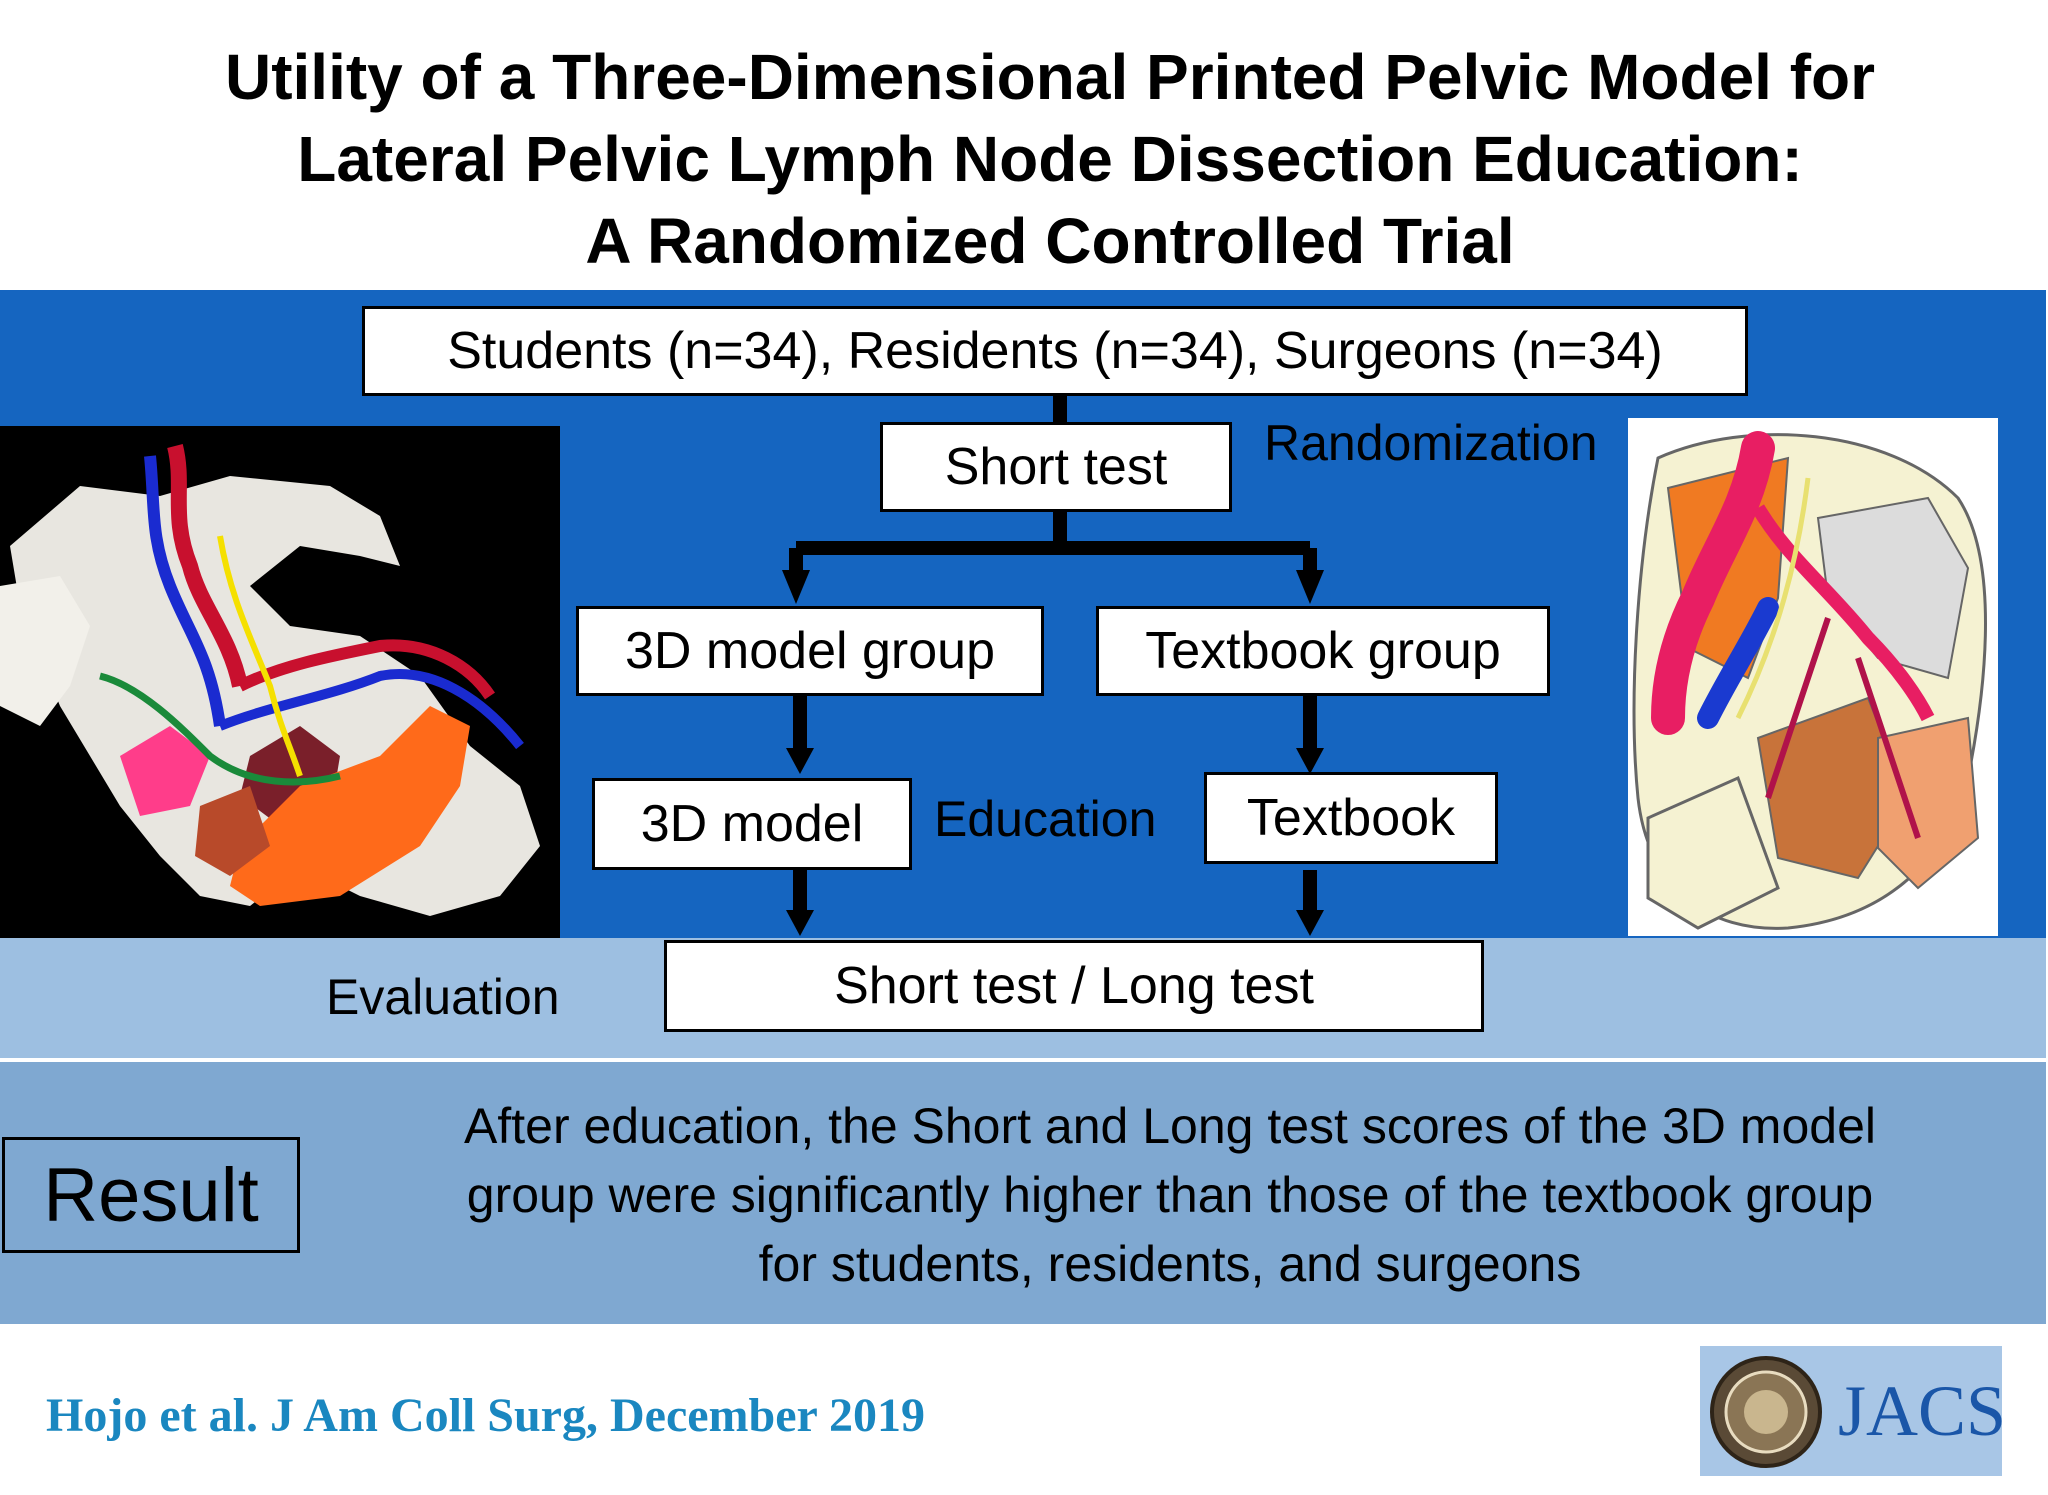 The width and height of the screenshot is (2048, 1495). I want to click on group-3d-model-box: 3D model group, so click(810, 651).